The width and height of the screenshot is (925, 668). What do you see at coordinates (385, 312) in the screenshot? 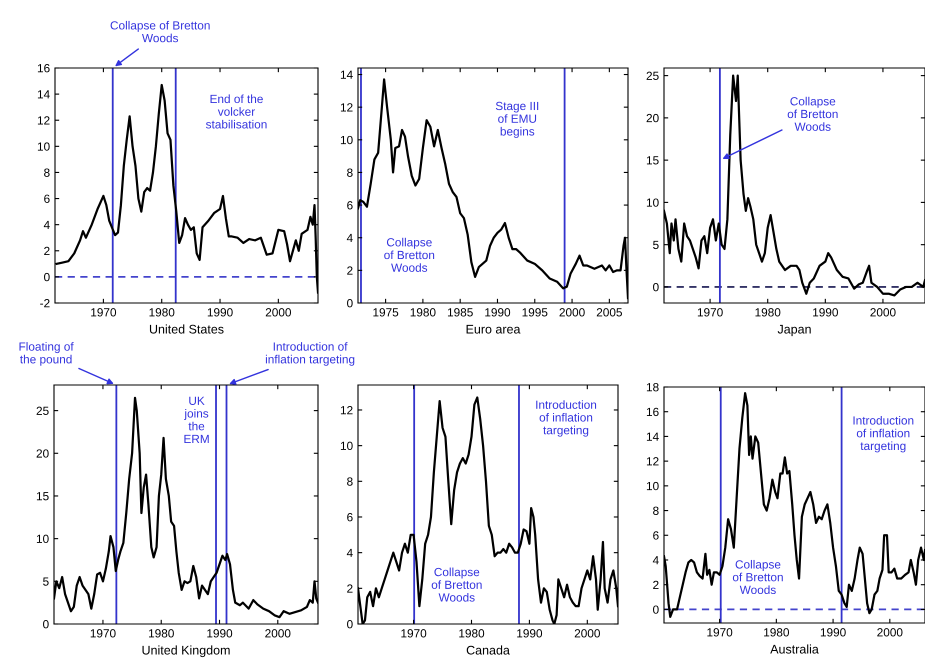
I see `x-tick-label: 1975` at bounding box center [385, 312].